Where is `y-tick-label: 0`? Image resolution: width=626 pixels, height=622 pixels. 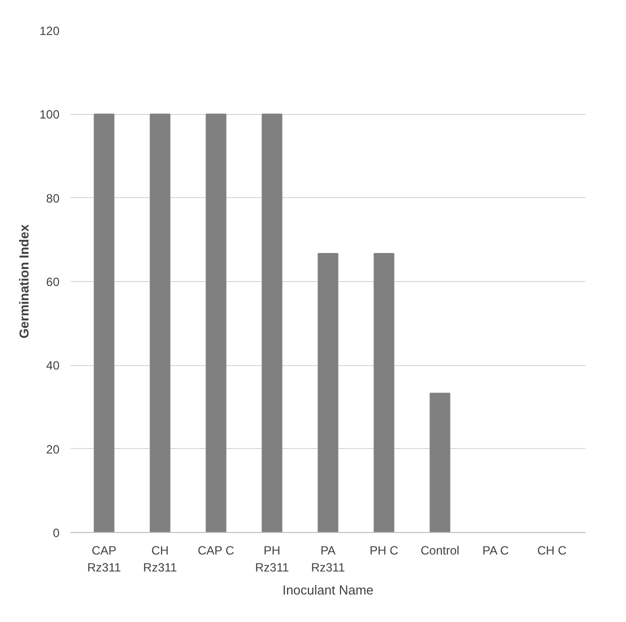
y-tick-label: 0 is located at coordinates (56, 533).